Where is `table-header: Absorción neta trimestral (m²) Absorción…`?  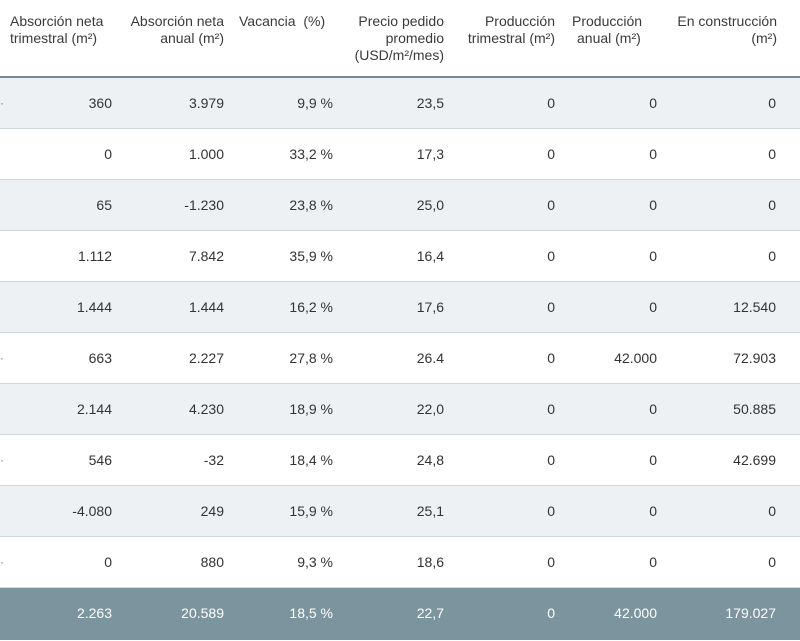 table-header: Absorción neta trimestral (m²) Absorción… is located at coordinates (400, 39).